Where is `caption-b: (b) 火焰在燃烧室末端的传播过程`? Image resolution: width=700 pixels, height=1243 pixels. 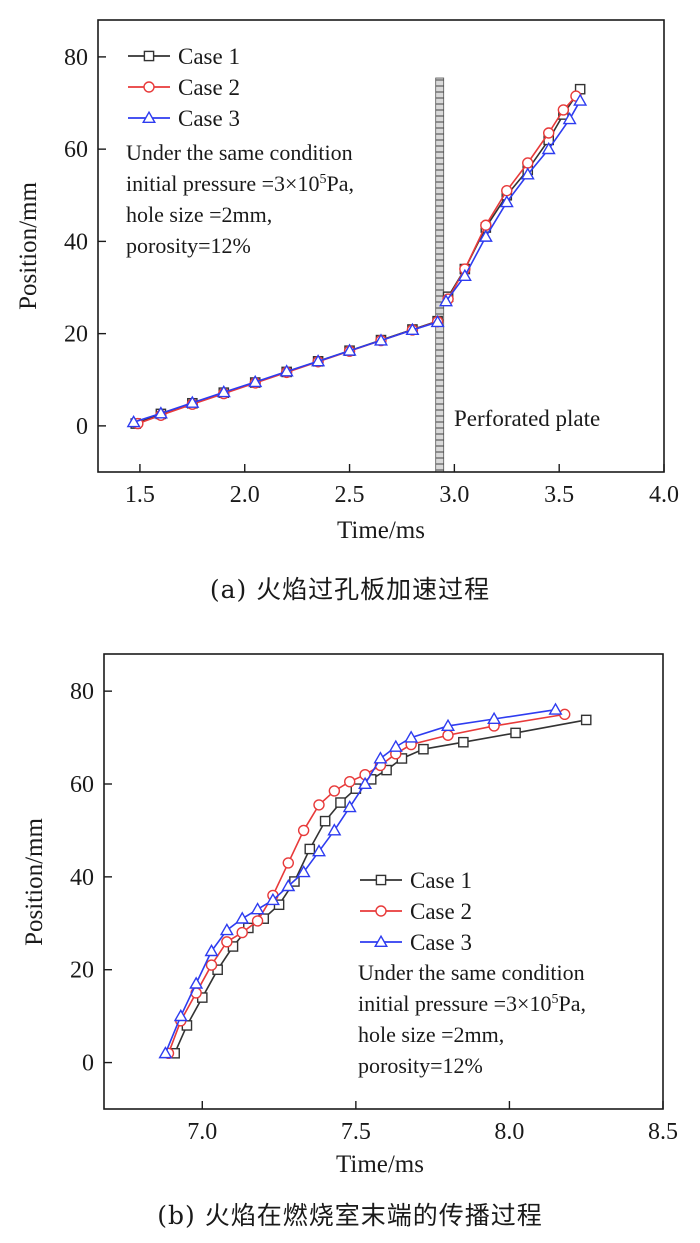
caption-b: (b) 火焰在燃烧室末端的传播过程 is located at coordinates (350, 1215).